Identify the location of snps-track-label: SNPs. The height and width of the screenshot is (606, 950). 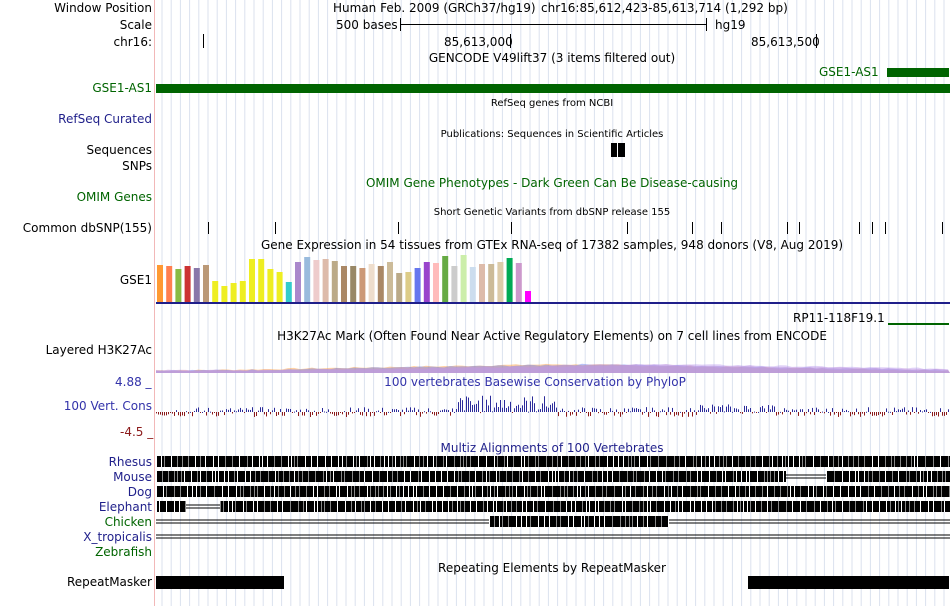
(137, 166).